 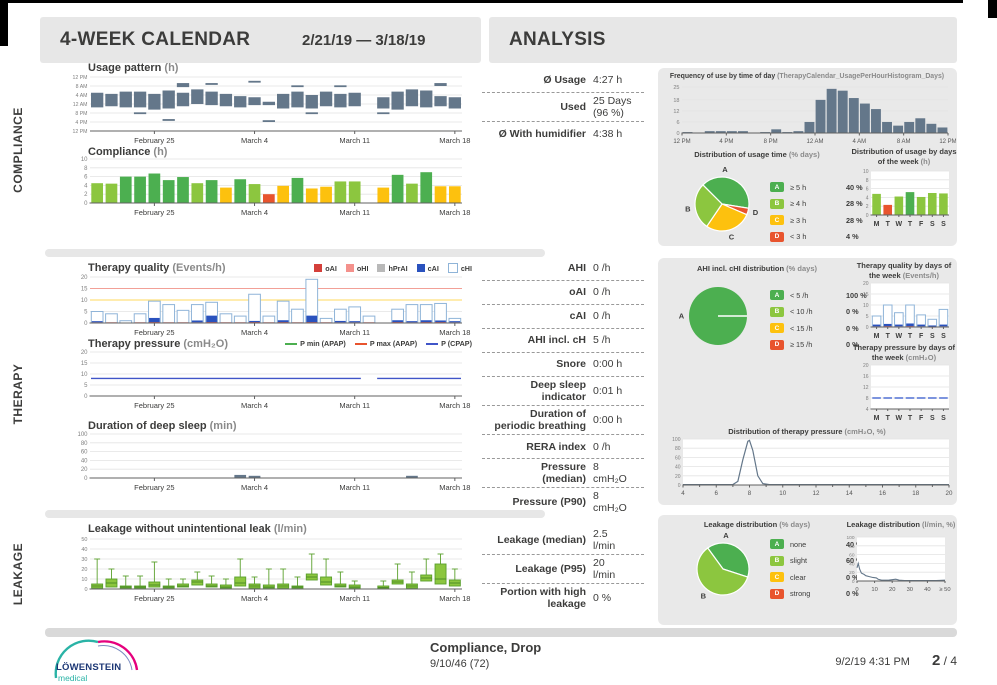 What do you see at coordinates (835, 345) in the screenshot?
I see `legend-row-D: D ≥ 15 /h 0 %` at bounding box center [835, 345].